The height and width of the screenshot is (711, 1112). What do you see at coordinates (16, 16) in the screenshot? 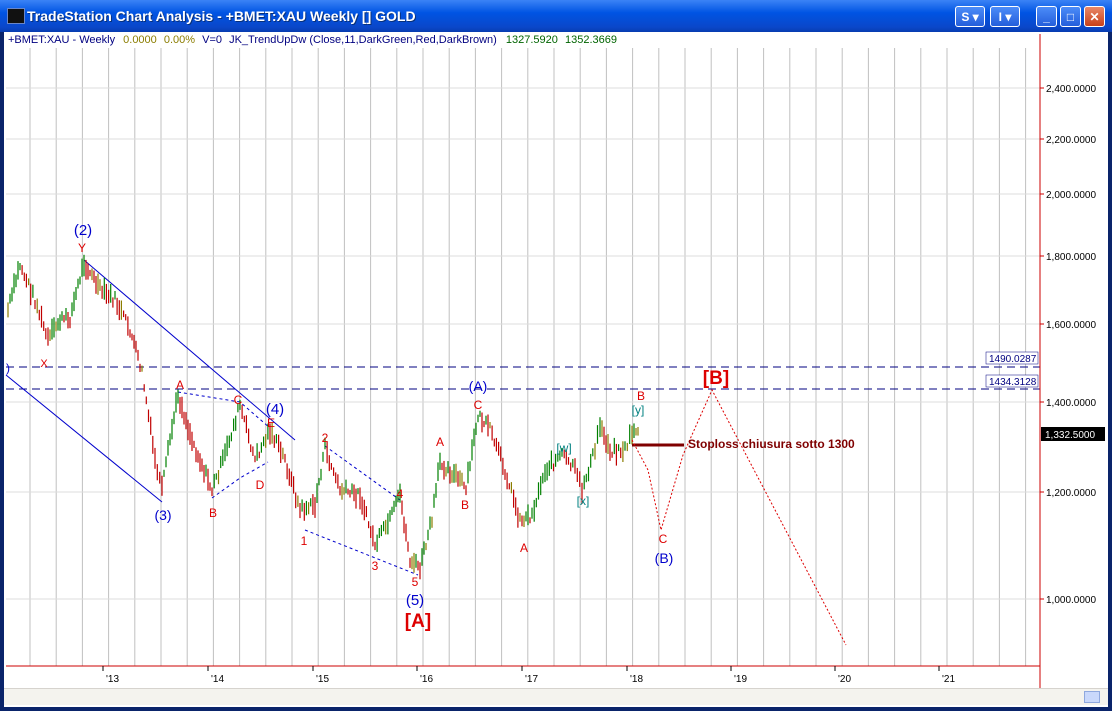
I see `chart-app-icon` at bounding box center [16, 16].